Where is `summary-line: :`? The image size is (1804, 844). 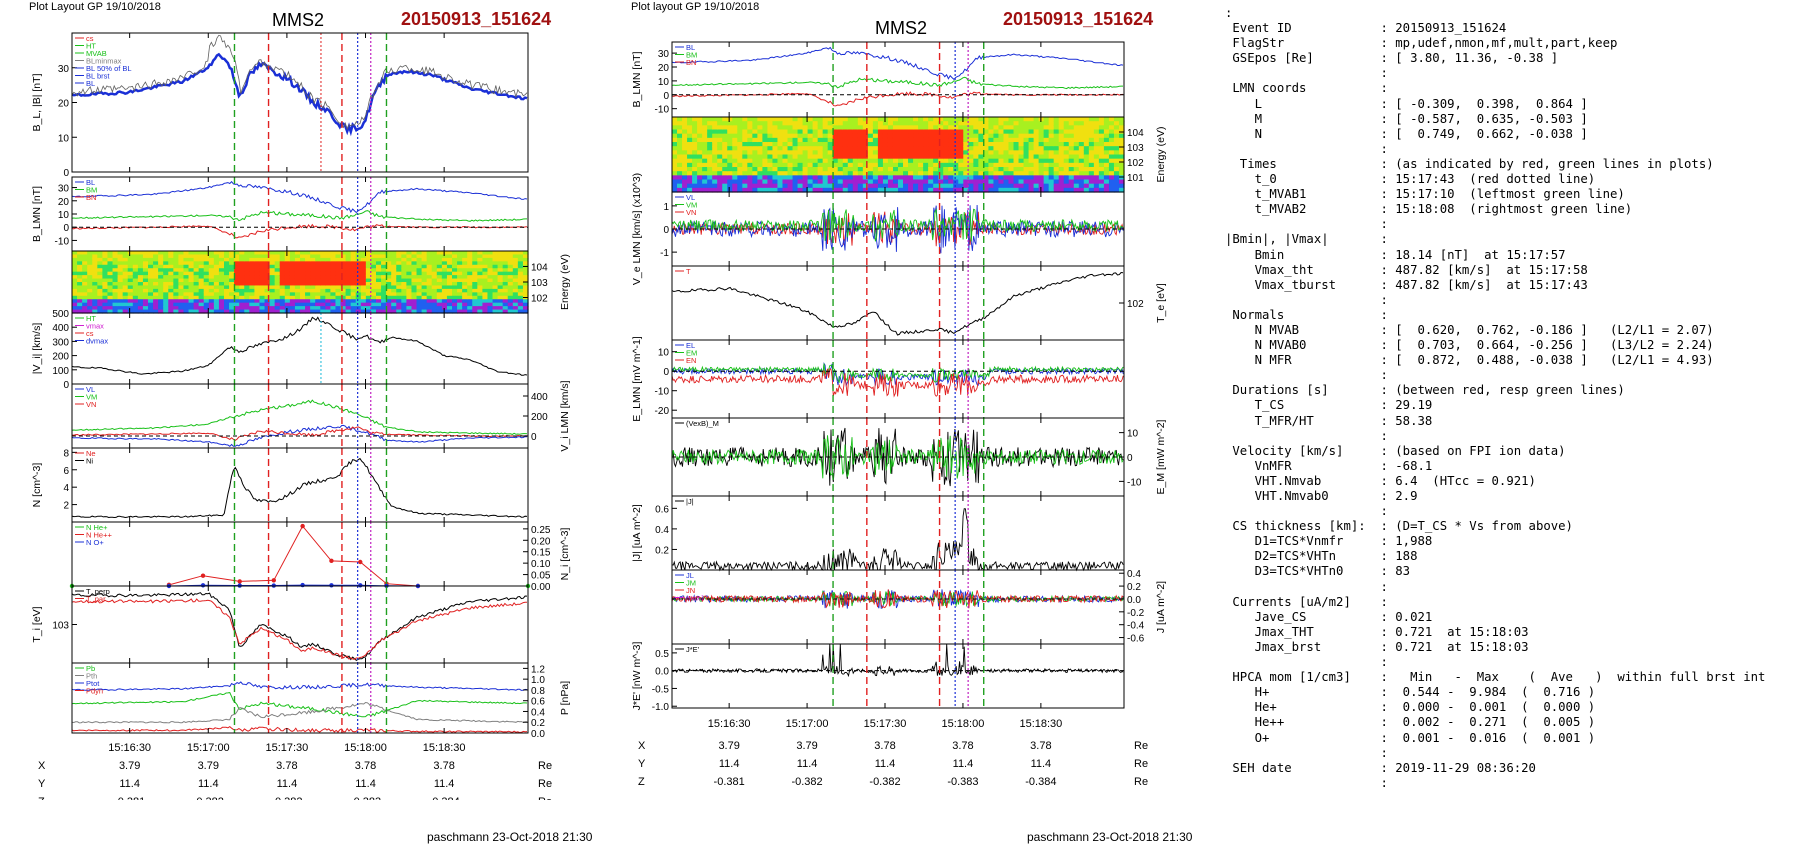
summary-line: : is located at coordinates (1384, 375).